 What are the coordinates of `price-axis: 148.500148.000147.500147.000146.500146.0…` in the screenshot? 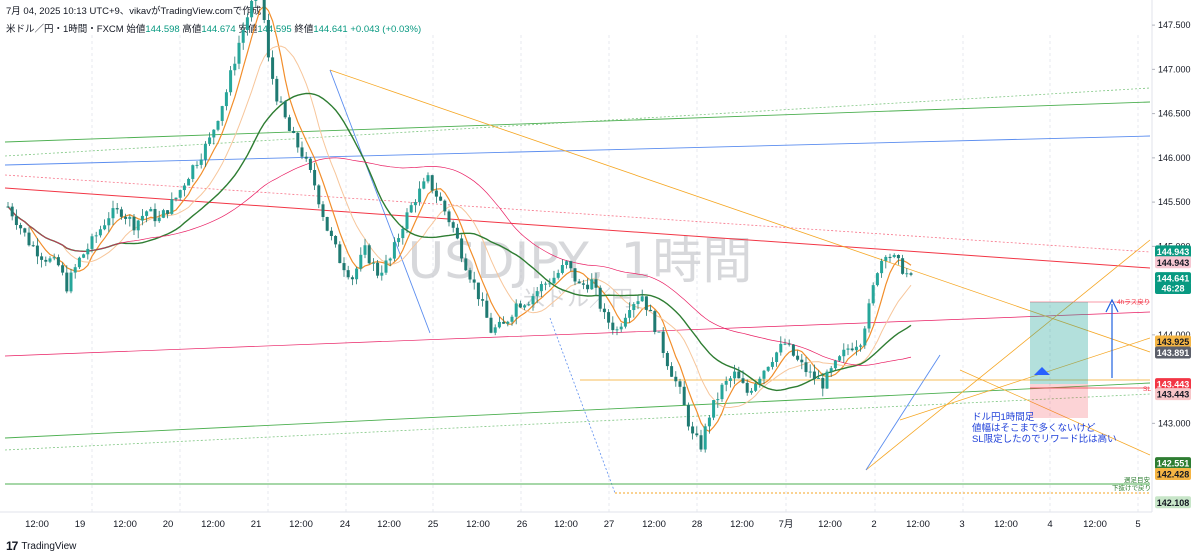 It's located at (1171, 214).